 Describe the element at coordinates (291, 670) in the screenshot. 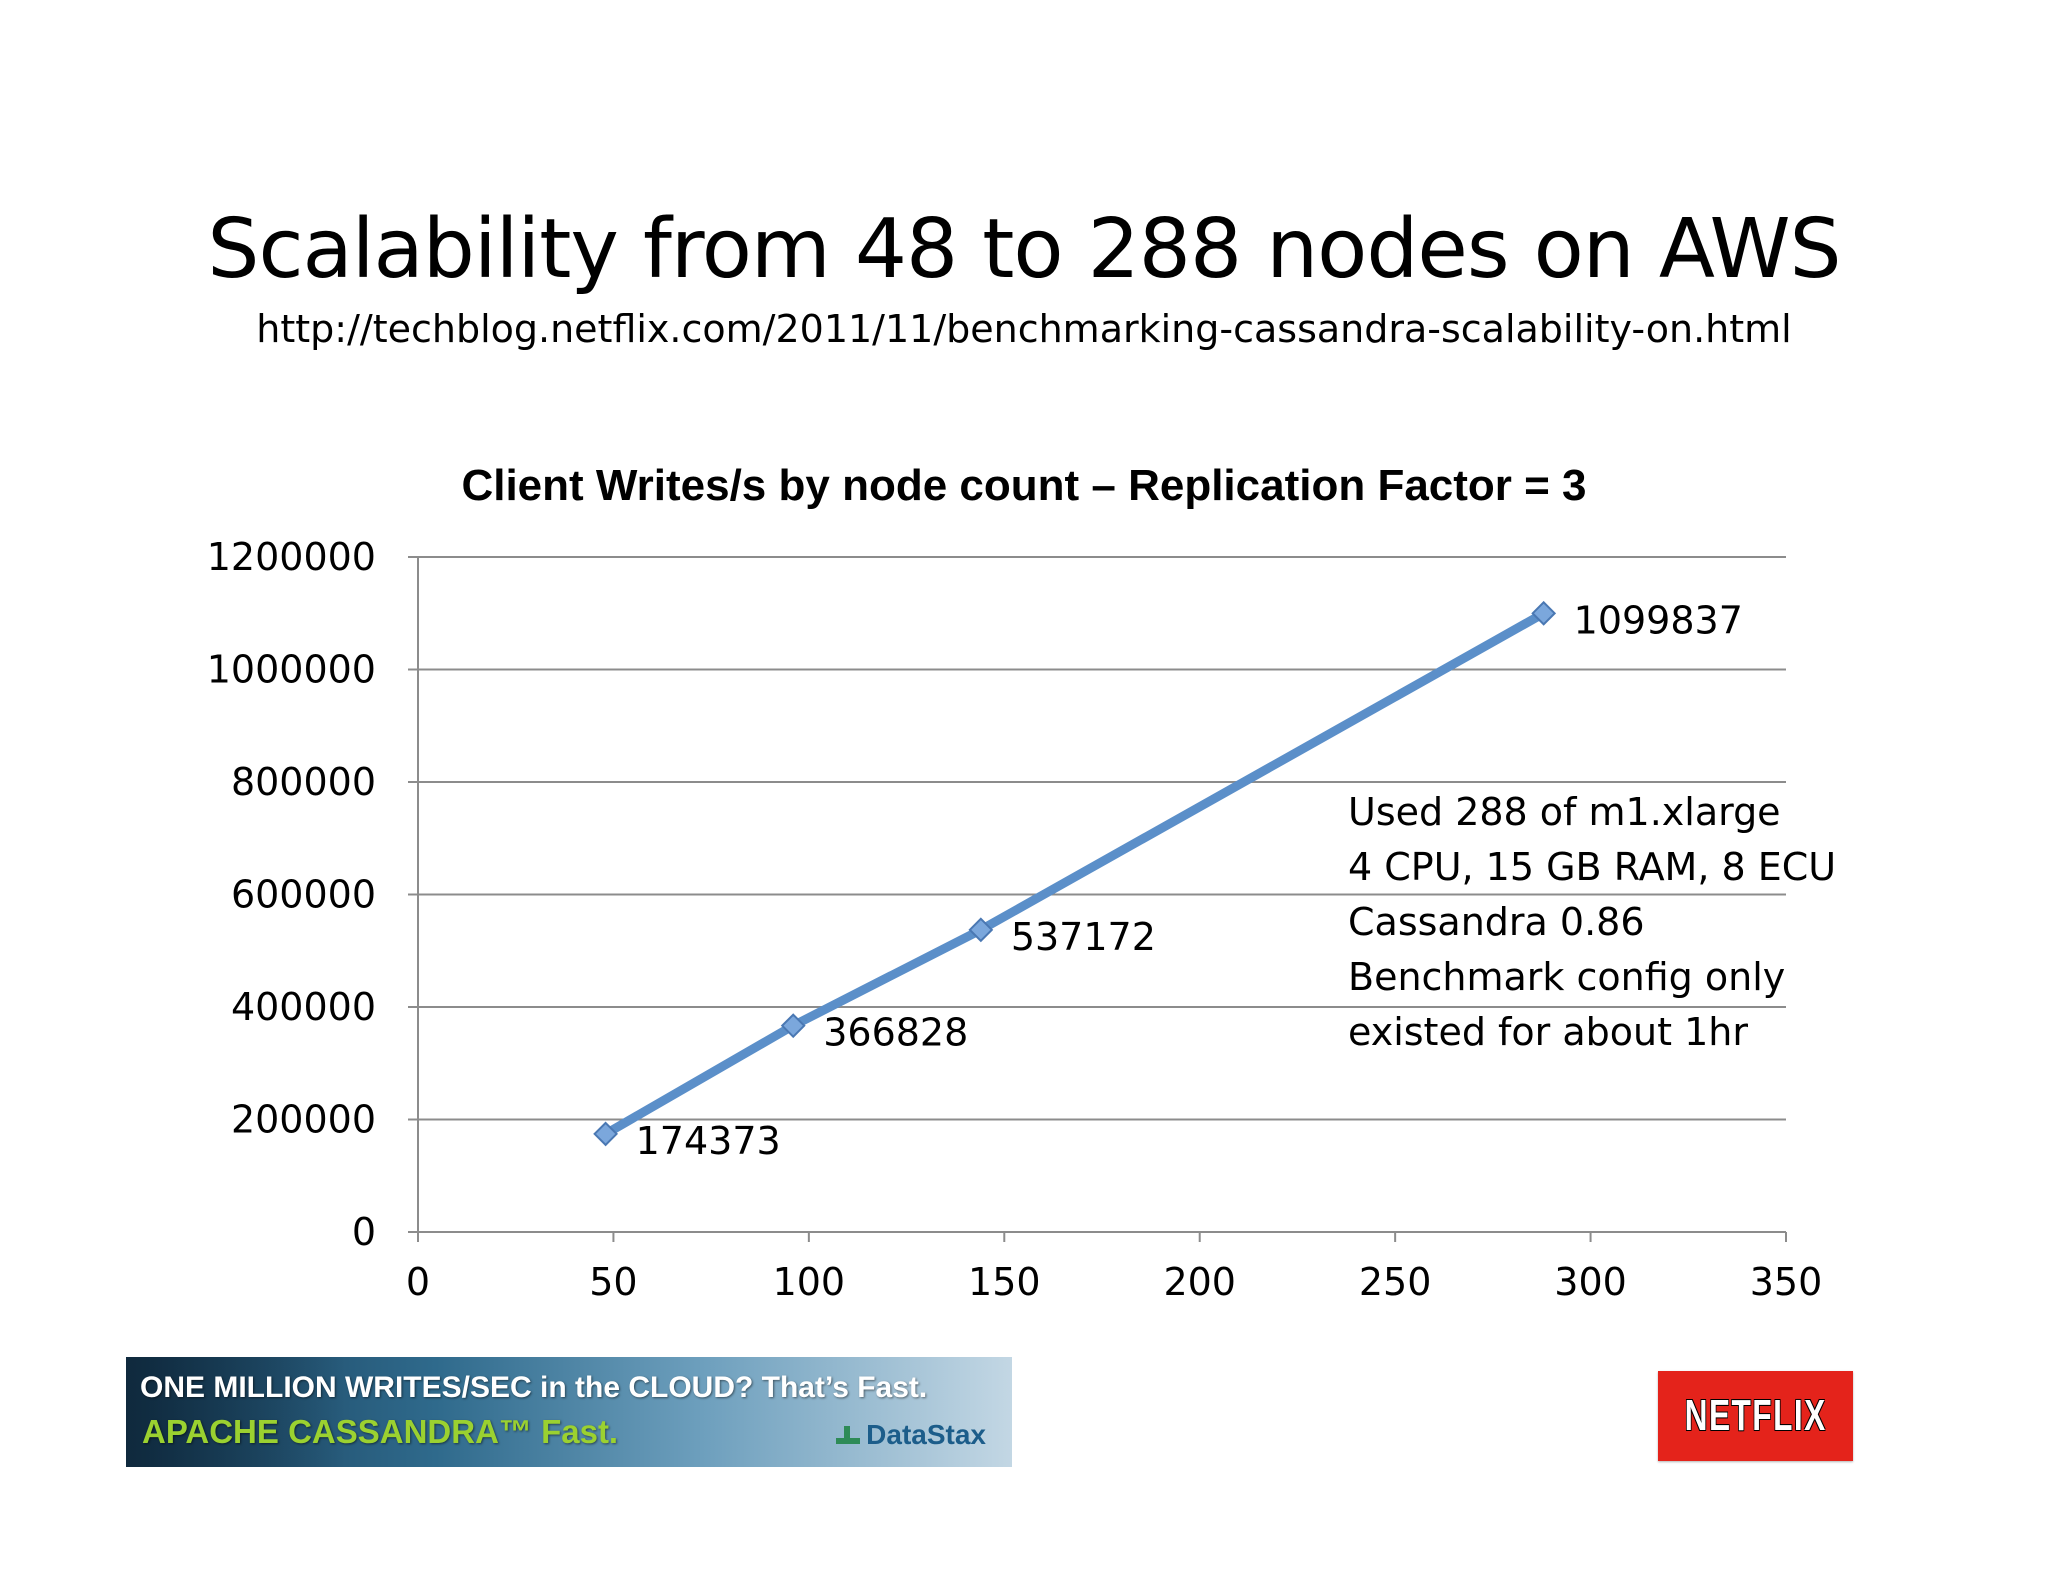

I see `y-tick-label: 1000000` at that location.